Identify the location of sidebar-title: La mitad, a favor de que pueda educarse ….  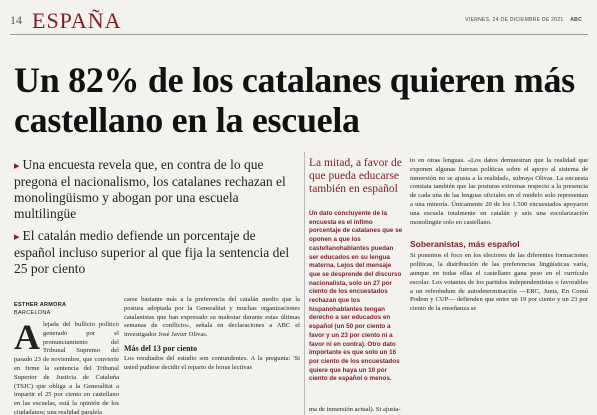
(355, 176).